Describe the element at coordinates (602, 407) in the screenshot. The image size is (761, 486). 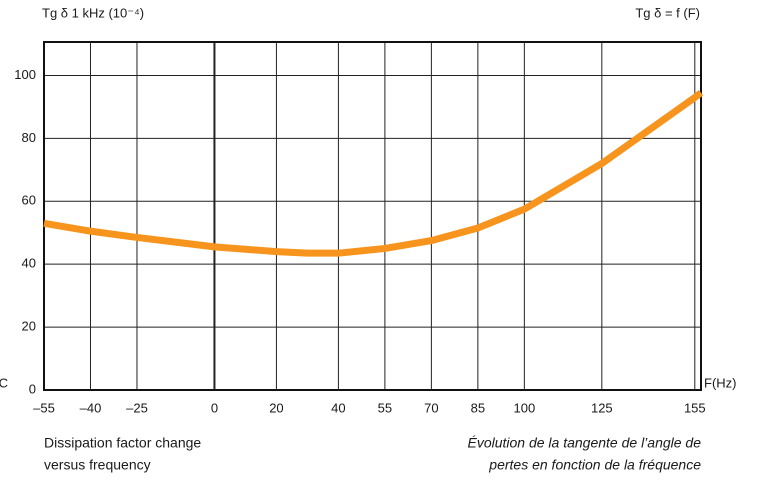
I see `x-tick-label: 125` at that location.